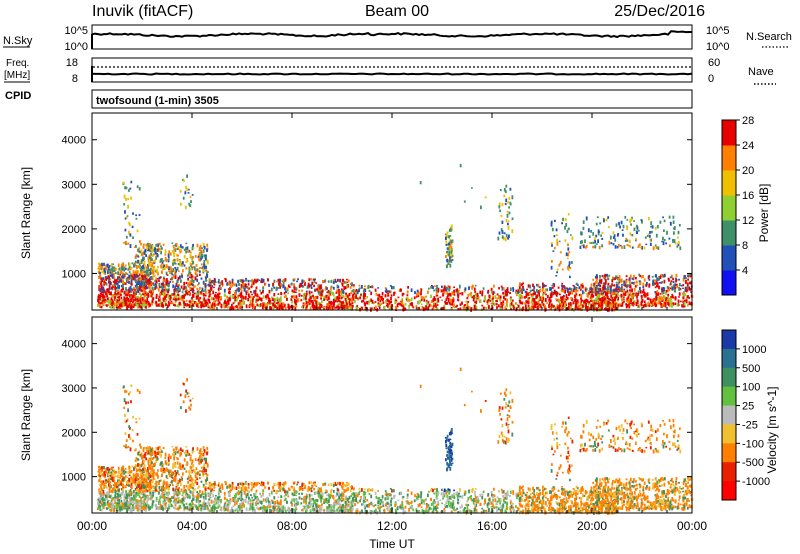 The height and width of the screenshot is (554, 800). I want to click on nave-label: Nave, so click(761, 72).